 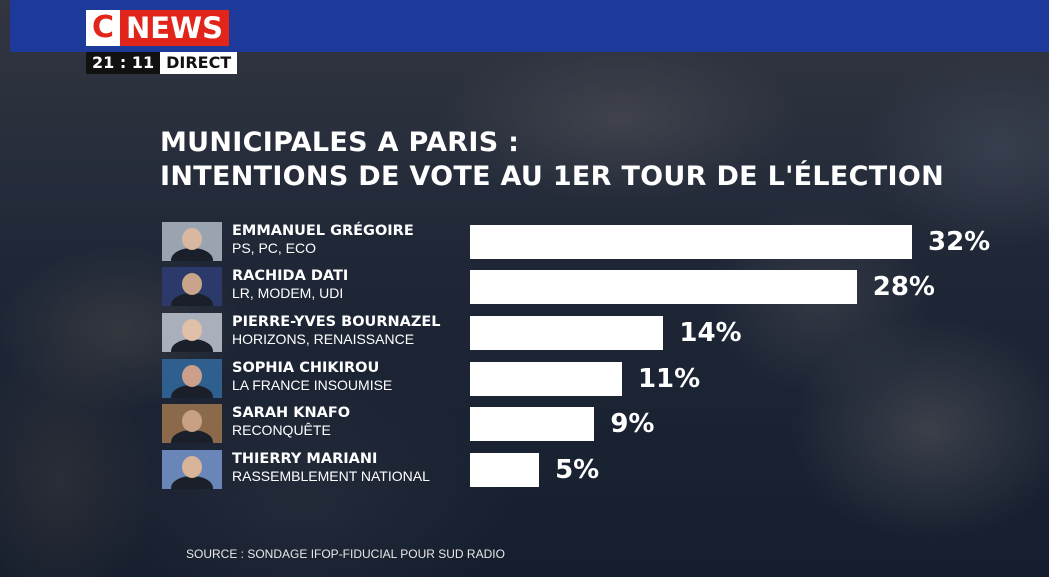 I want to click on chart-row: SOPHIA CHIKIROU LA FRANCE INSOUMISE 11%, so click(x=524, y=381).